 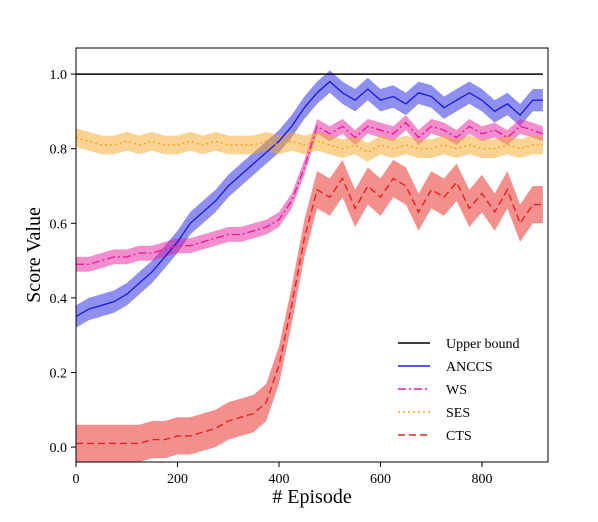 What do you see at coordinates (482, 479) in the screenshot?
I see `x-tick-label: 800` at bounding box center [482, 479].